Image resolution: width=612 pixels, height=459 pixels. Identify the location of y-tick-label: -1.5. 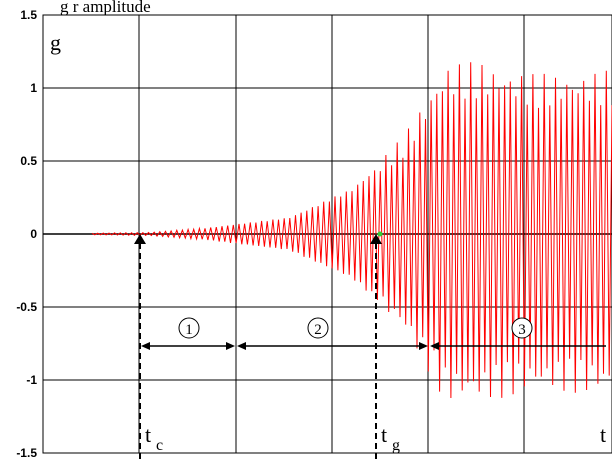
(26, 452).